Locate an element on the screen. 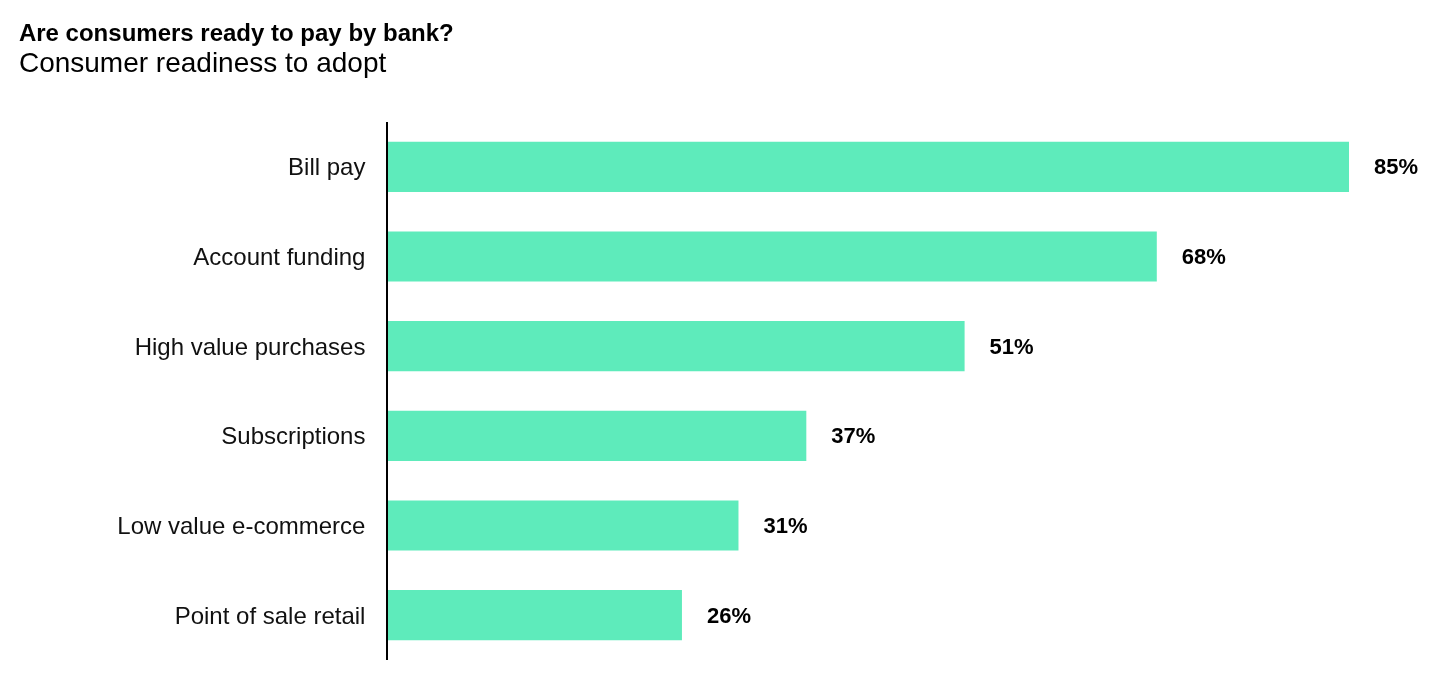  chart-subtitle: Consumer readiness to adopt is located at coordinates (202, 62).